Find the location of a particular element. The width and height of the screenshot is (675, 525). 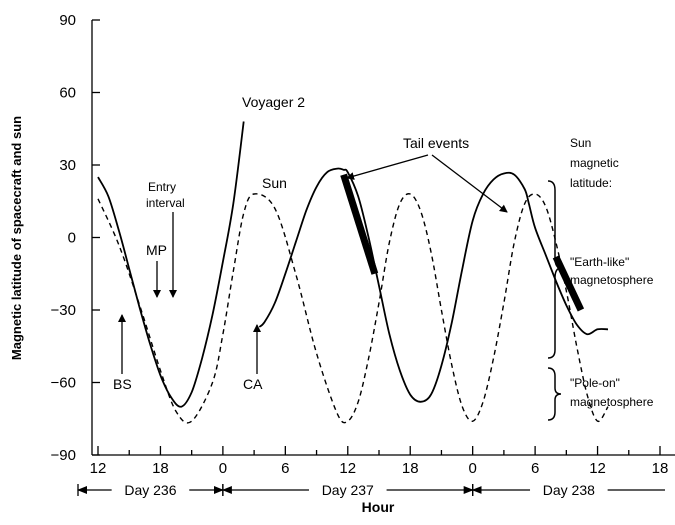

y-tick-label: 90 is located at coordinates (67, 20).